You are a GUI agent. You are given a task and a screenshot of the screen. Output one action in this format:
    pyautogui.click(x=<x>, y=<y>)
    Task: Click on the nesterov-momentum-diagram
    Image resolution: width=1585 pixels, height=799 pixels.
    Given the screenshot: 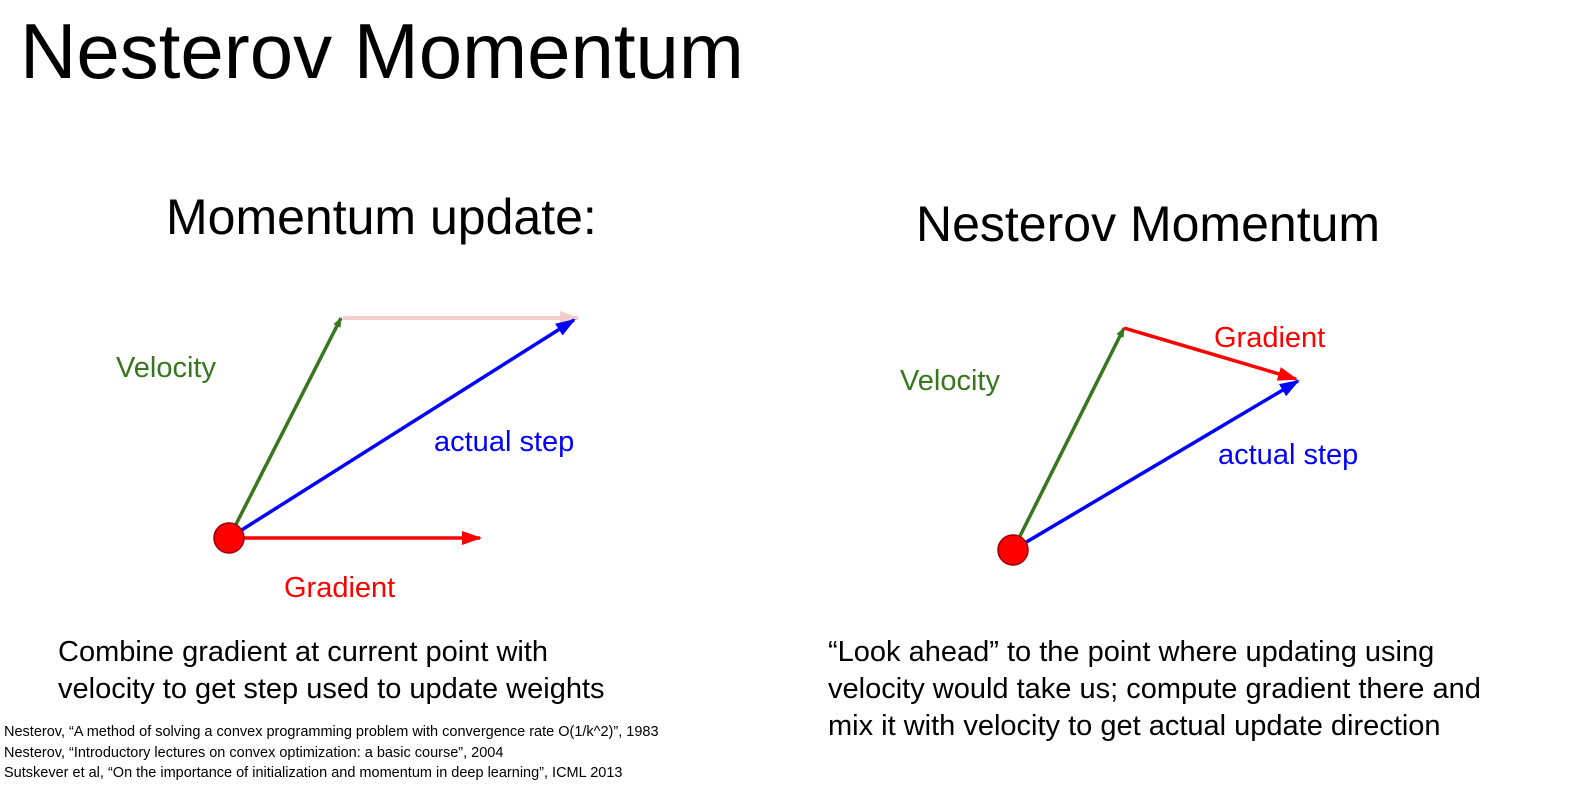 What is the action you would take?
    pyautogui.click(x=1148, y=446)
    